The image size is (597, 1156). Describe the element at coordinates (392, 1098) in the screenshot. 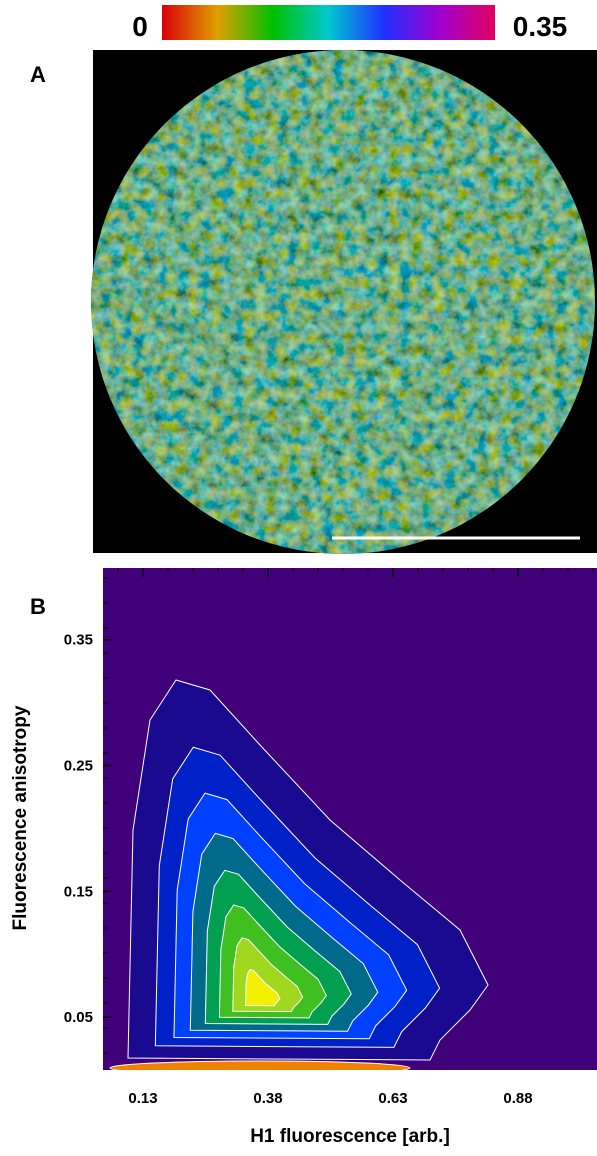

I see `x-tick-label: 0.63` at that location.